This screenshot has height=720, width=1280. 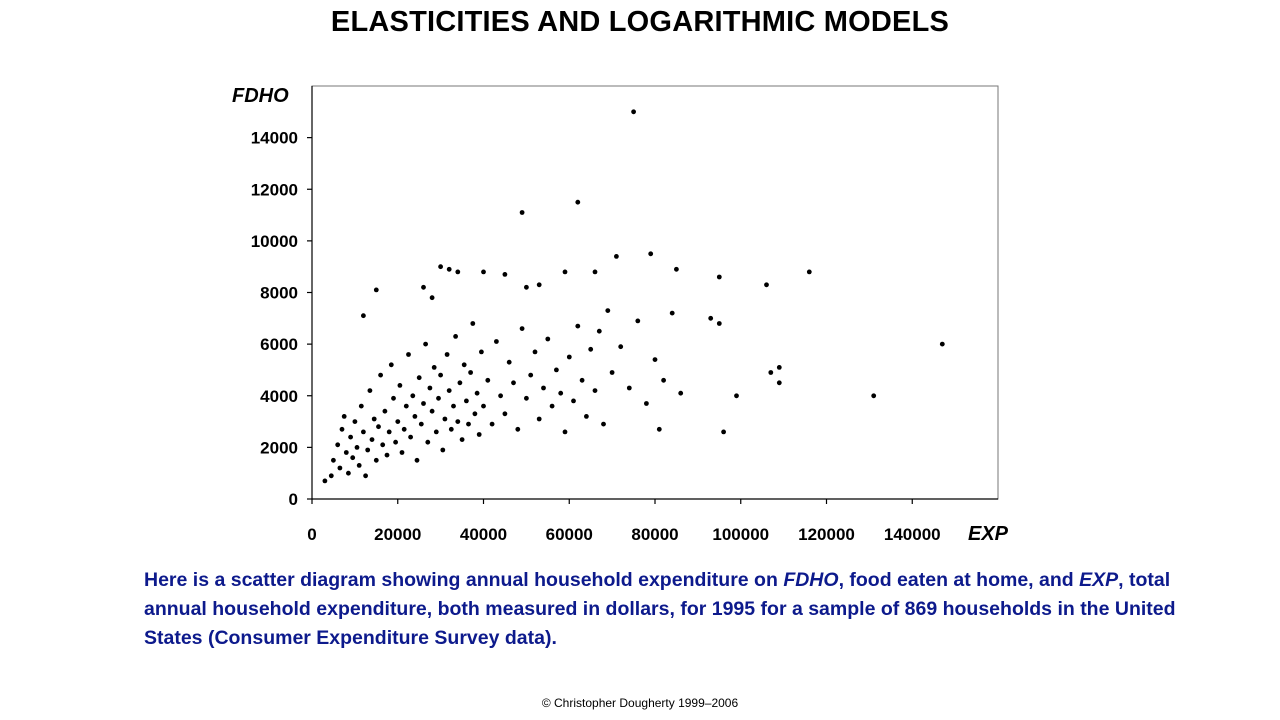 I want to click on y-tick-label: 0, so click(x=293, y=499).